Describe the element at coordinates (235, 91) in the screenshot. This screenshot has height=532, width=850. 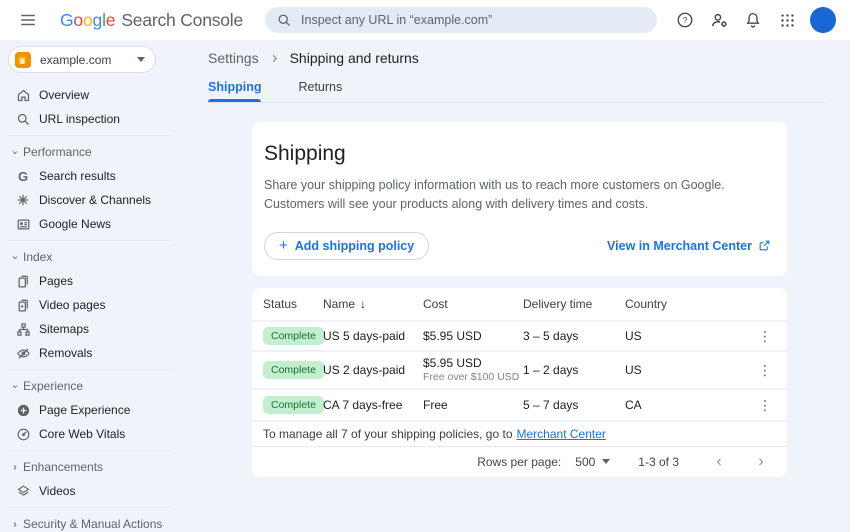
I see `tab-shipping: Shipping` at that location.